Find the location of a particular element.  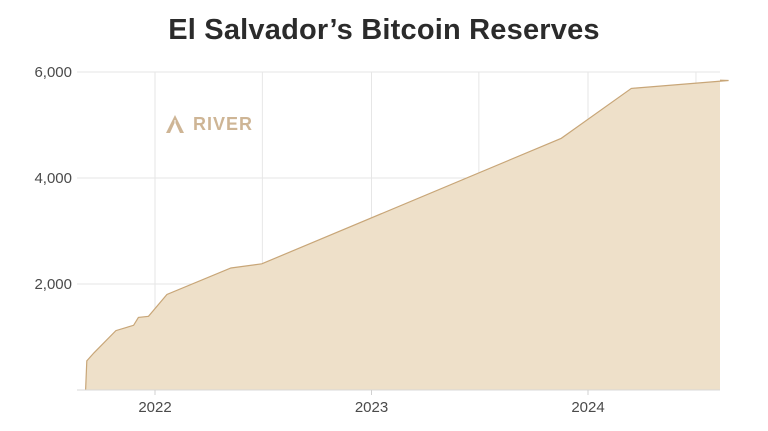

y-tick-labels: 2,000 4,000 6,000 is located at coordinates (53, 178).